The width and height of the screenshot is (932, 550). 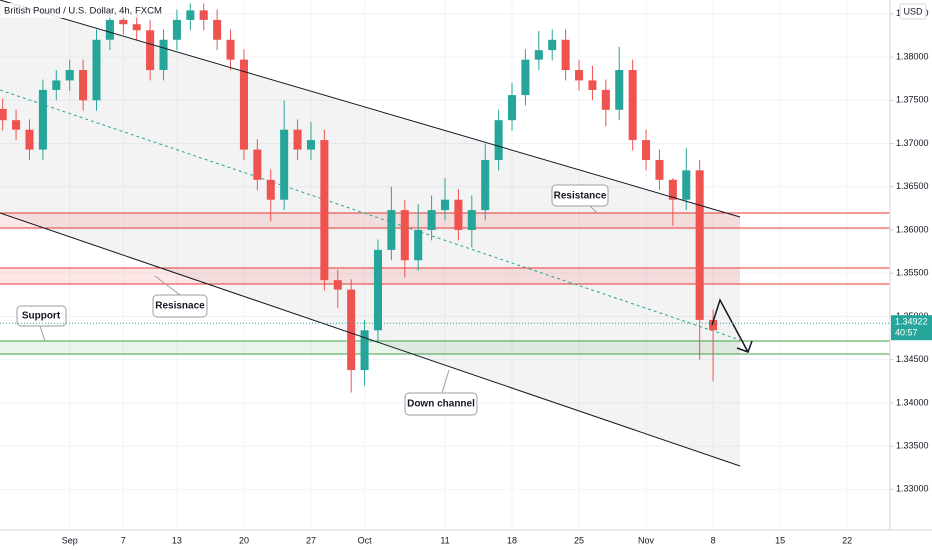 What do you see at coordinates (912, 446) in the screenshot?
I see `y-tick-label: 1.33500` at bounding box center [912, 446].